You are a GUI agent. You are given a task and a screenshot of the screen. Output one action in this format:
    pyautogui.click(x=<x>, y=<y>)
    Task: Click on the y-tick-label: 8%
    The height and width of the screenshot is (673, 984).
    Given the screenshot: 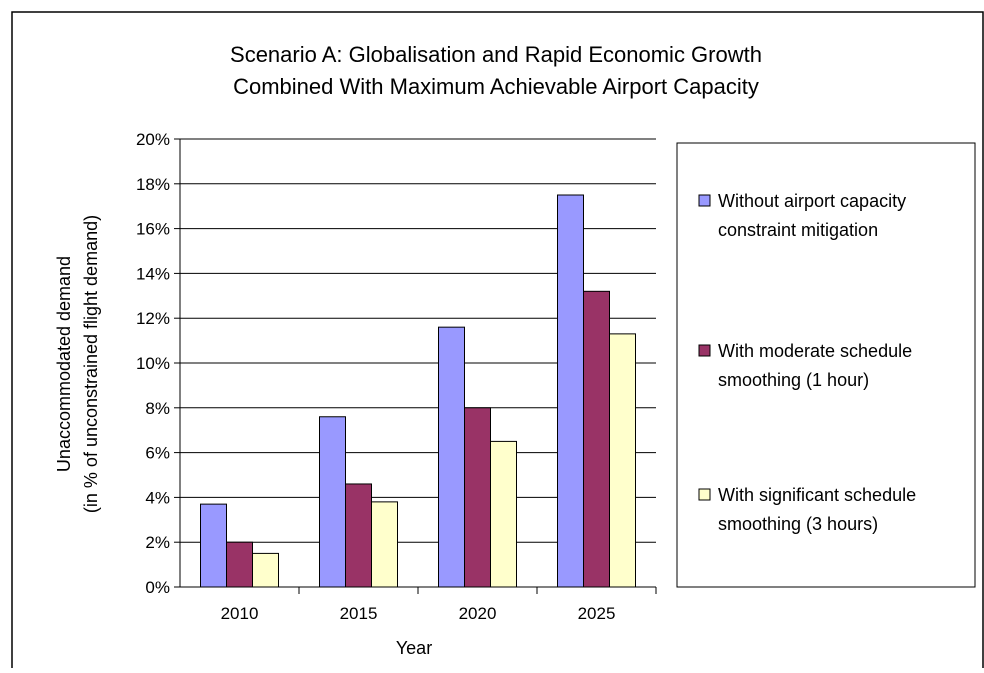 What is the action you would take?
    pyautogui.click(x=157, y=408)
    